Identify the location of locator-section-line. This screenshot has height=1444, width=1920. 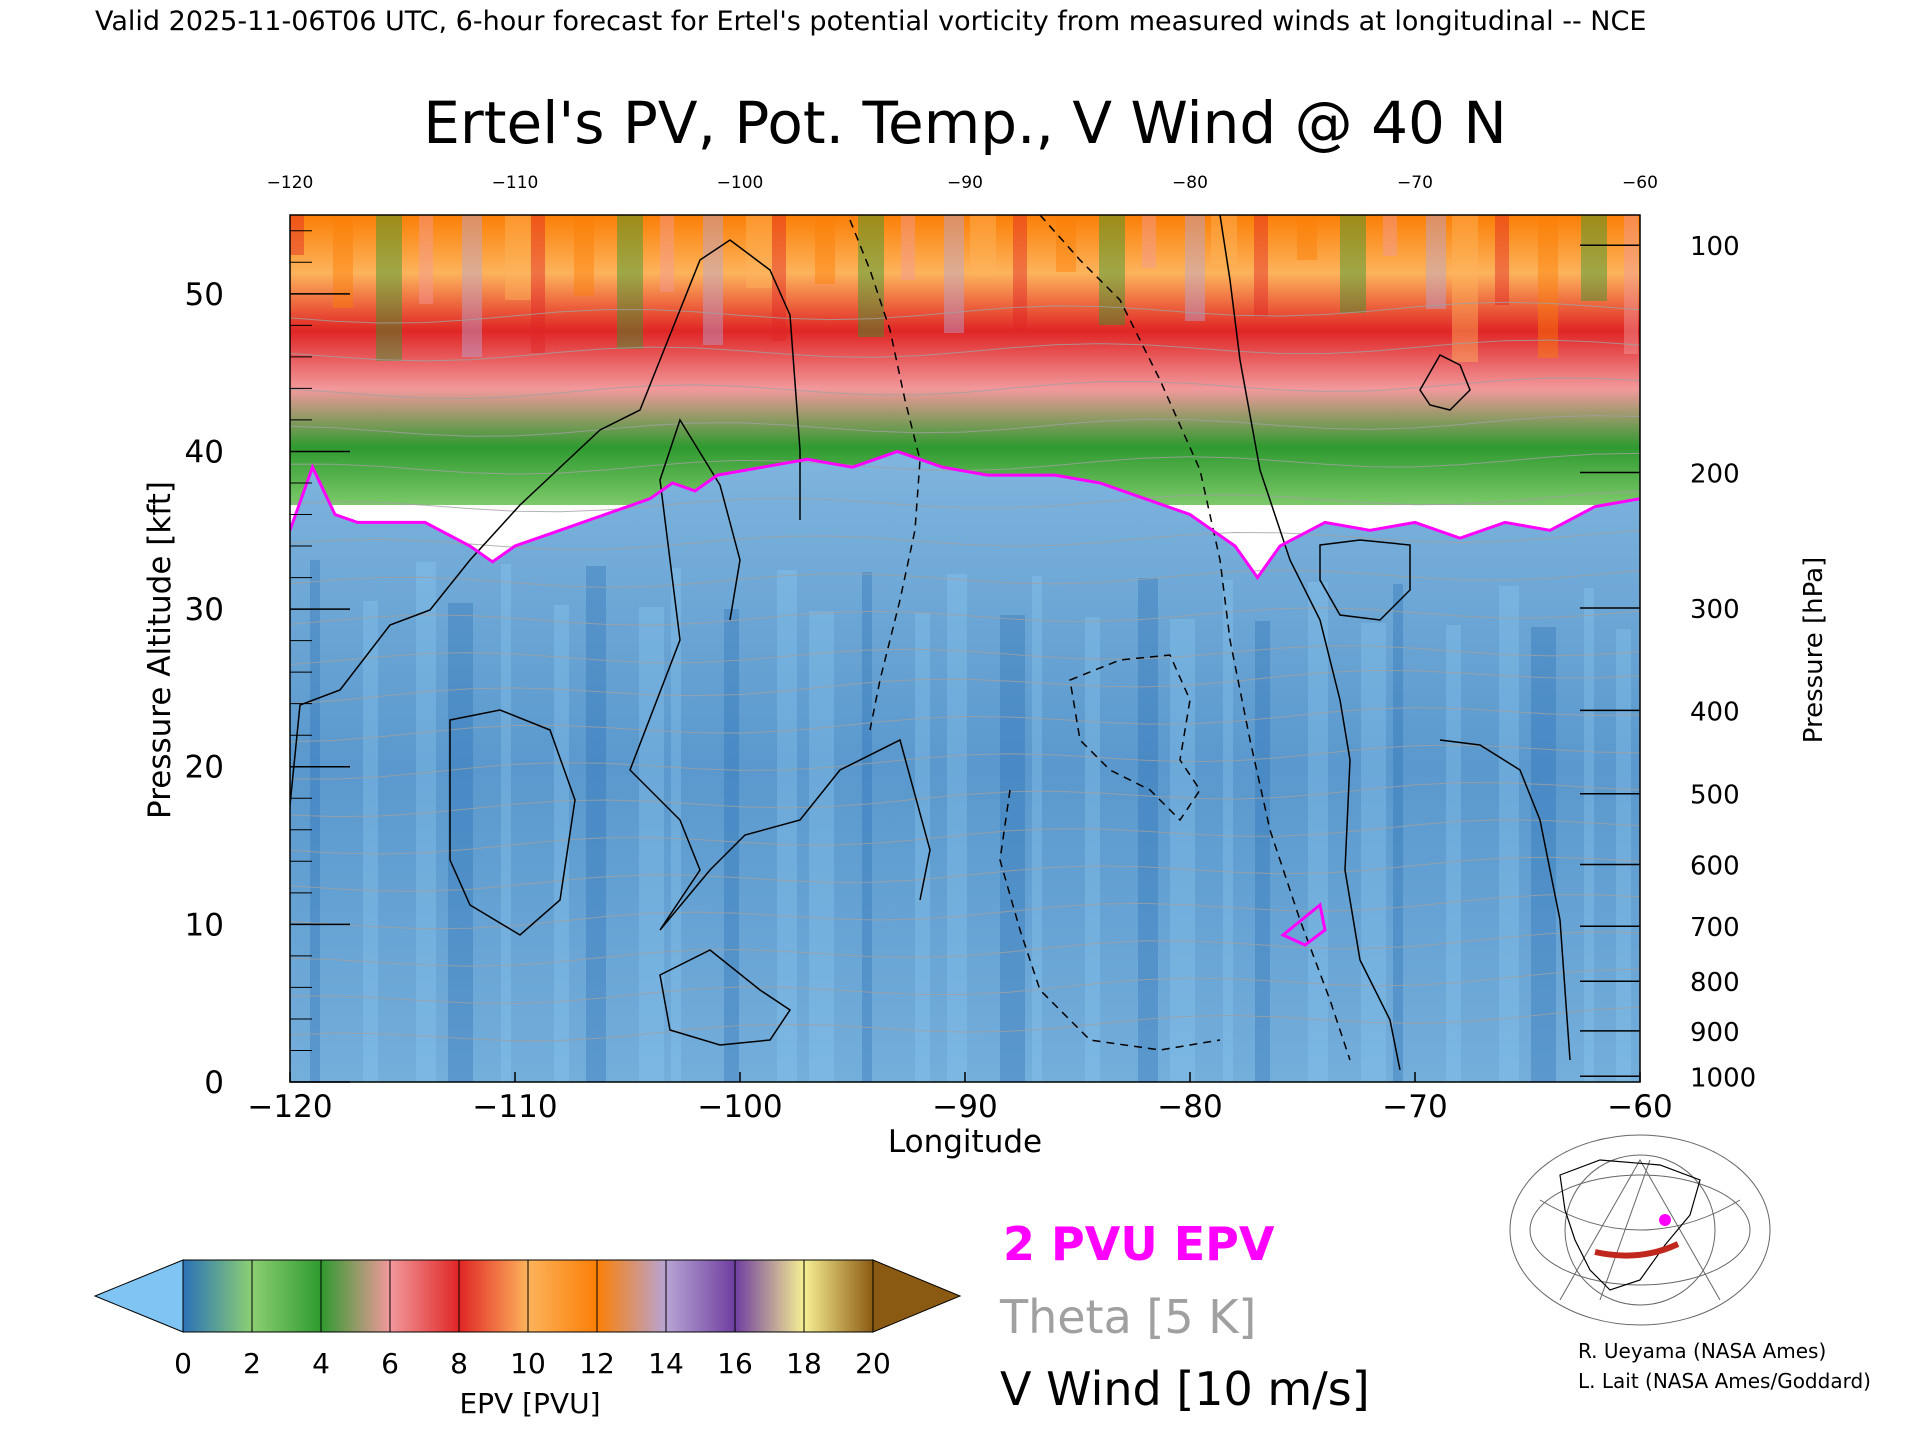
(1637, 1250).